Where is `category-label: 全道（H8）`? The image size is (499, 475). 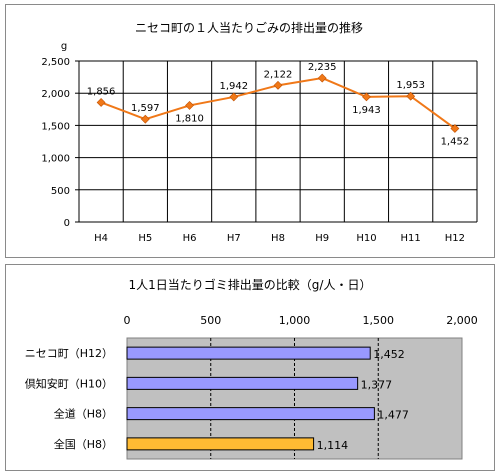 category-label: 全道（H8） is located at coordinates (83, 414).